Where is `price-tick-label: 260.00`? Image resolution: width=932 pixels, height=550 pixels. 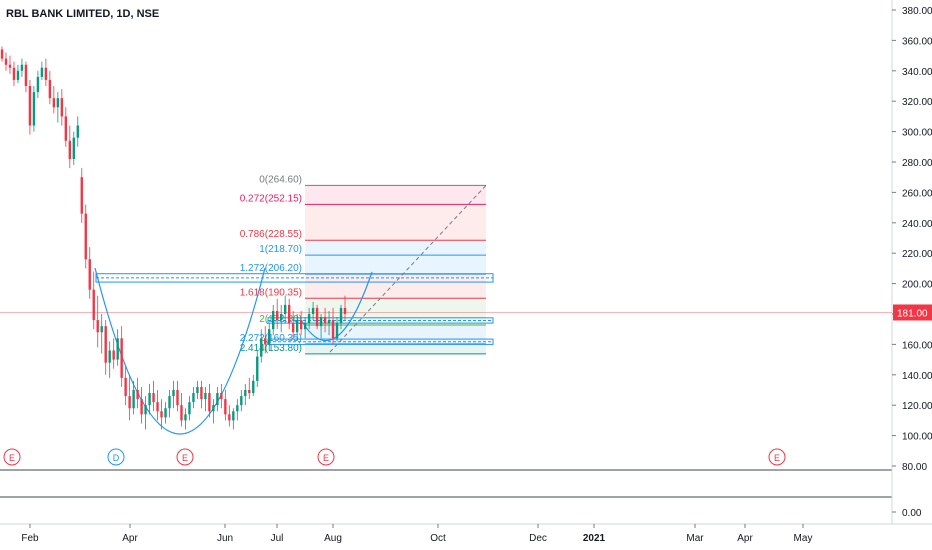
price-tick-label: 260.00 is located at coordinates (917, 193).